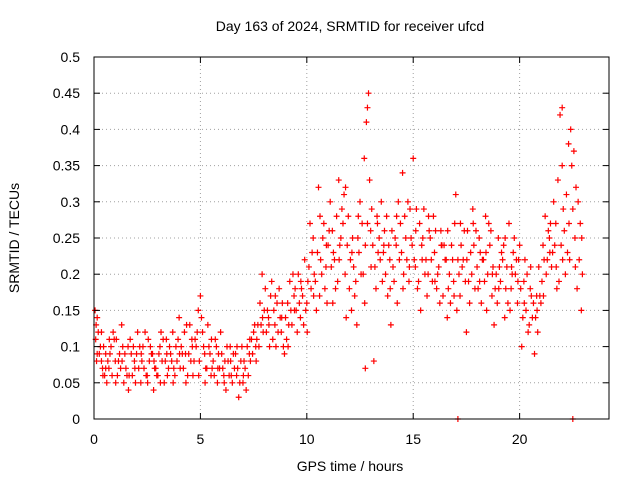 This screenshot has height=485, width=640. I want to click on x-tick-label: 10, so click(307, 439).